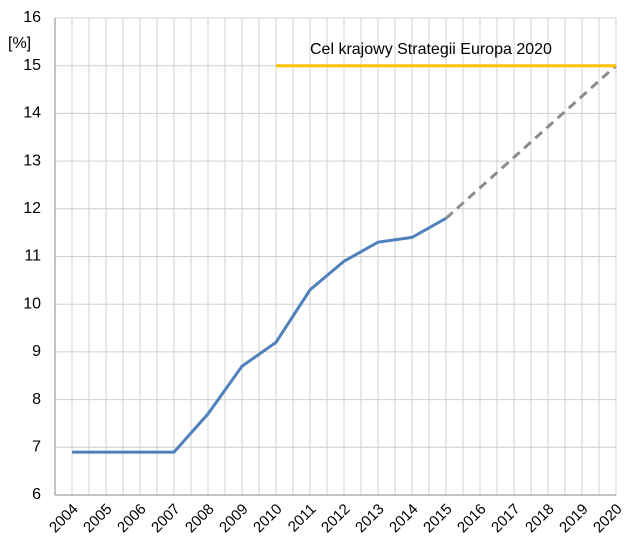 The width and height of the screenshot is (630, 550). What do you see at coordinates (32, 113) in the screenshot?
I see `y-tick-label: 14` at bounding box center [32, 113].